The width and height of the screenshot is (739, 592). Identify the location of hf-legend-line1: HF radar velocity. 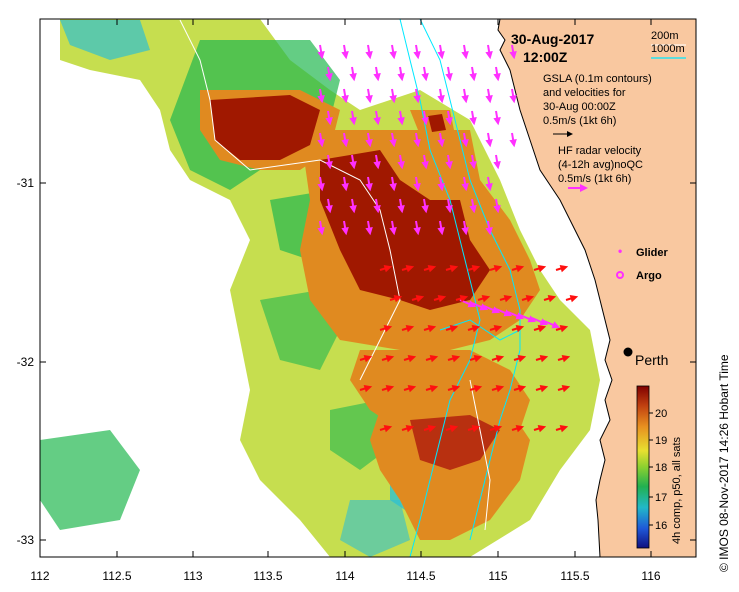
(600, 151).